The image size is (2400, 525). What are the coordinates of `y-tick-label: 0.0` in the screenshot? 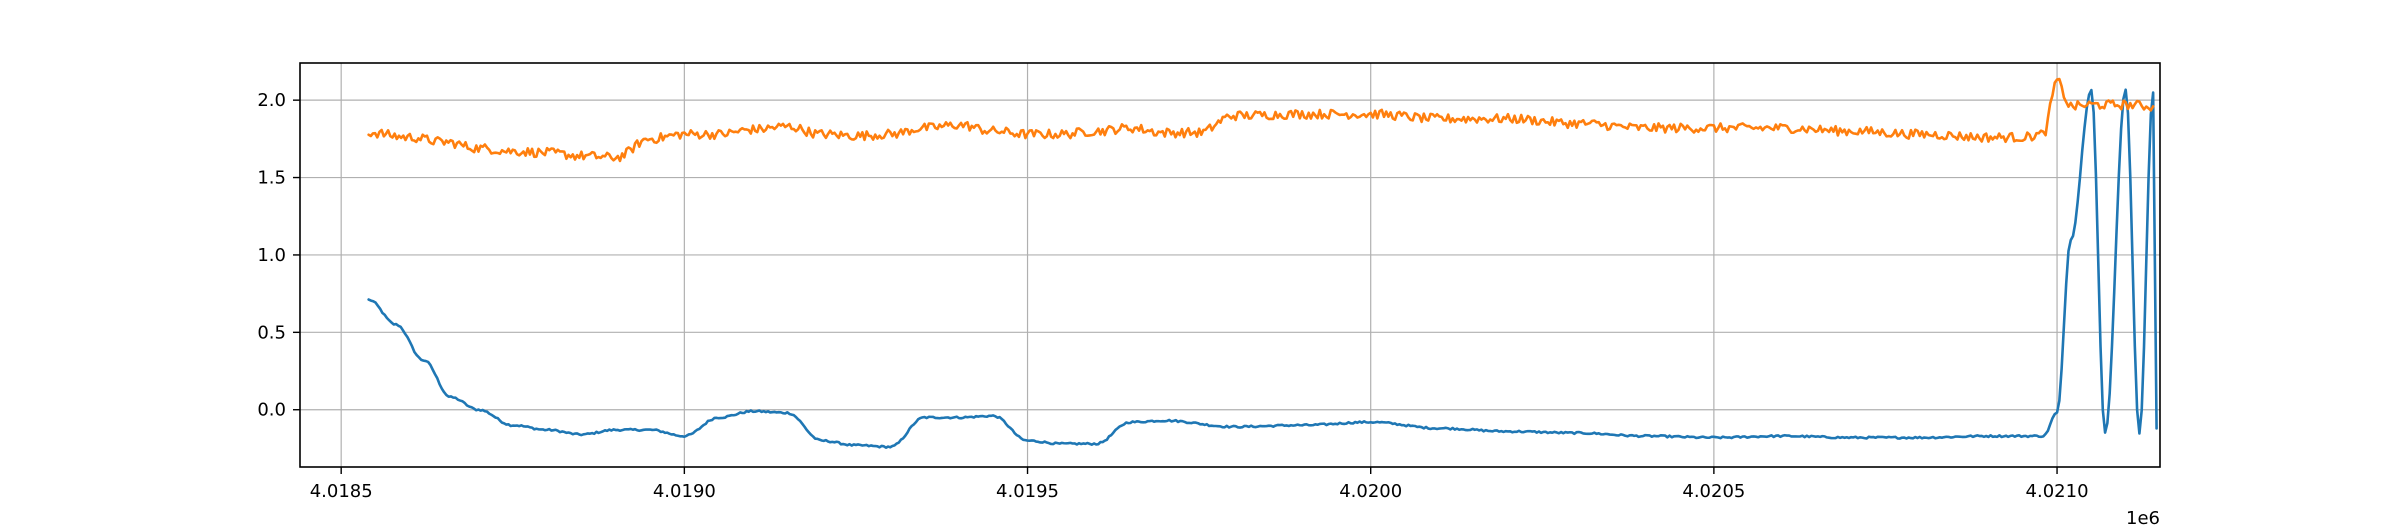 It's located at (271, 410).